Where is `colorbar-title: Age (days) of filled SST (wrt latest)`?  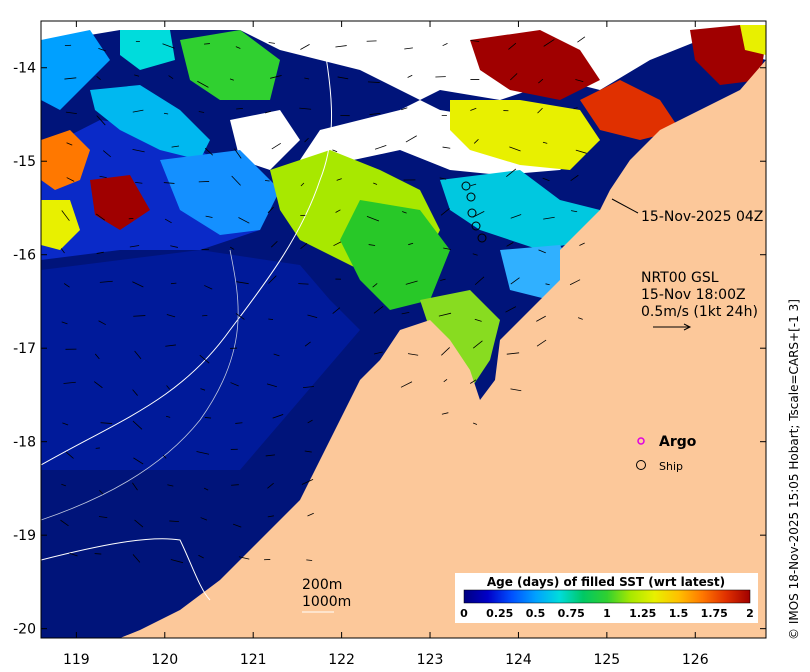 colorbar-title: Age (days) of filled SST (wrt latest) is located at coordinates (606, 582).